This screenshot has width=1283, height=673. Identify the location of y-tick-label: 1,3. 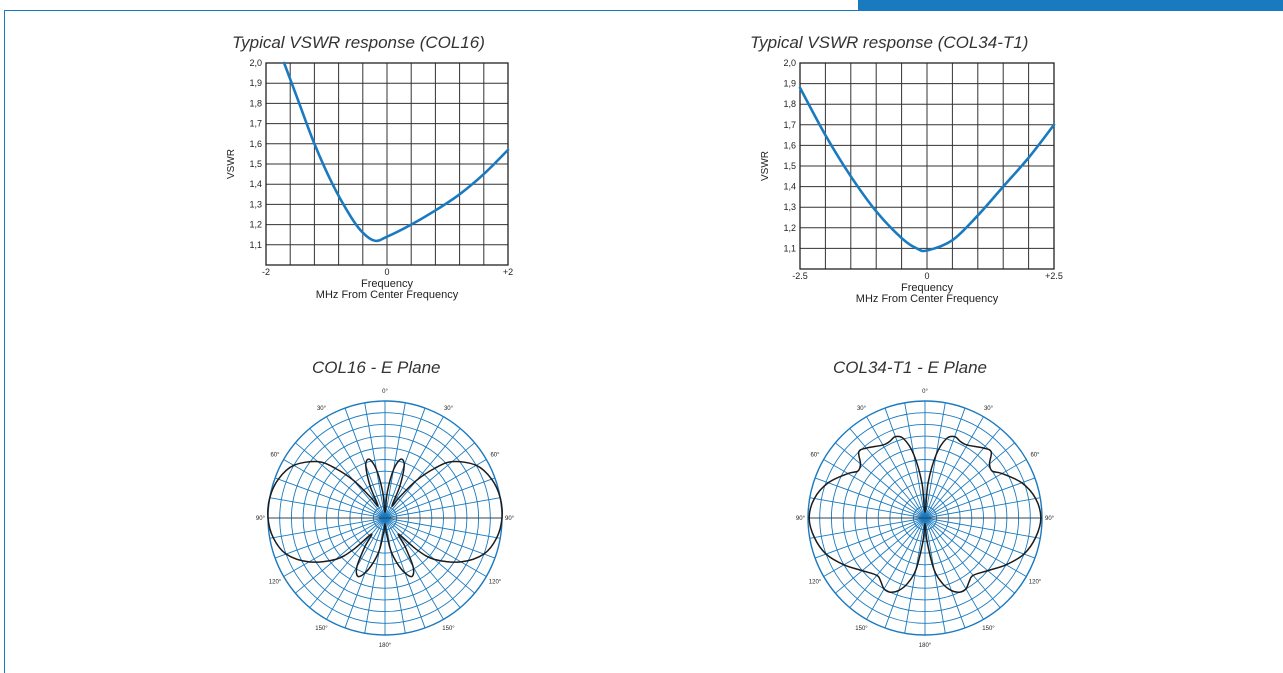
(255, 204).